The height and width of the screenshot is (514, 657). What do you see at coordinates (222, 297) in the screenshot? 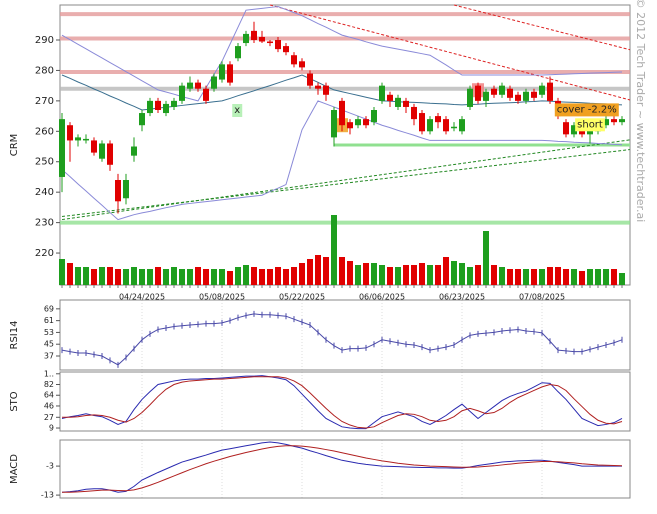
I see `x-tick-label: 05/08/2025` at bounding box center [222, 297].